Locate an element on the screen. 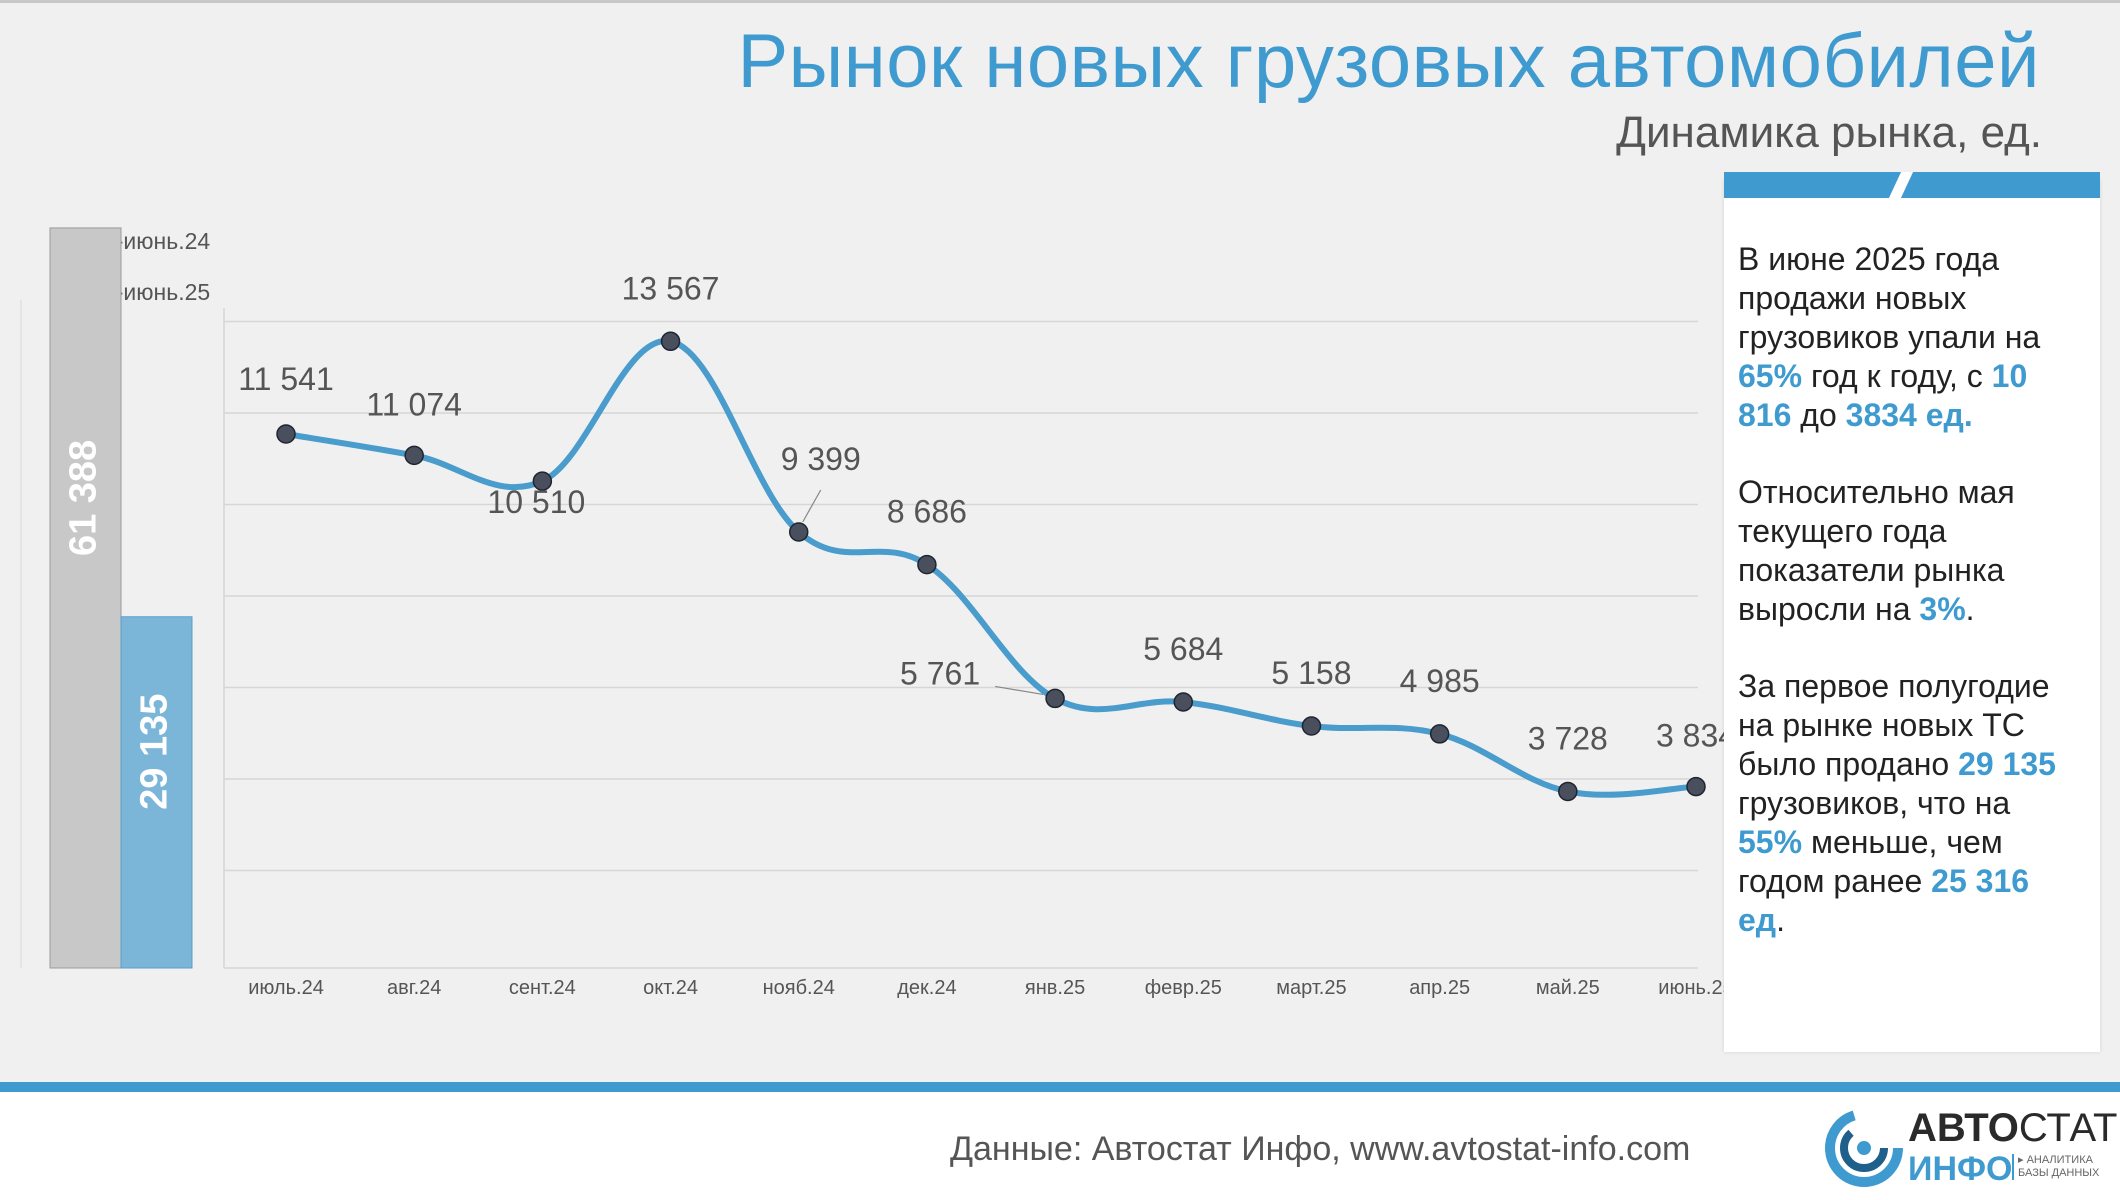 Image resolution: width=2120 pixels, height=1200 pixels. info-p1-to: 3834 ед. is located at coordinates (1909, 415).